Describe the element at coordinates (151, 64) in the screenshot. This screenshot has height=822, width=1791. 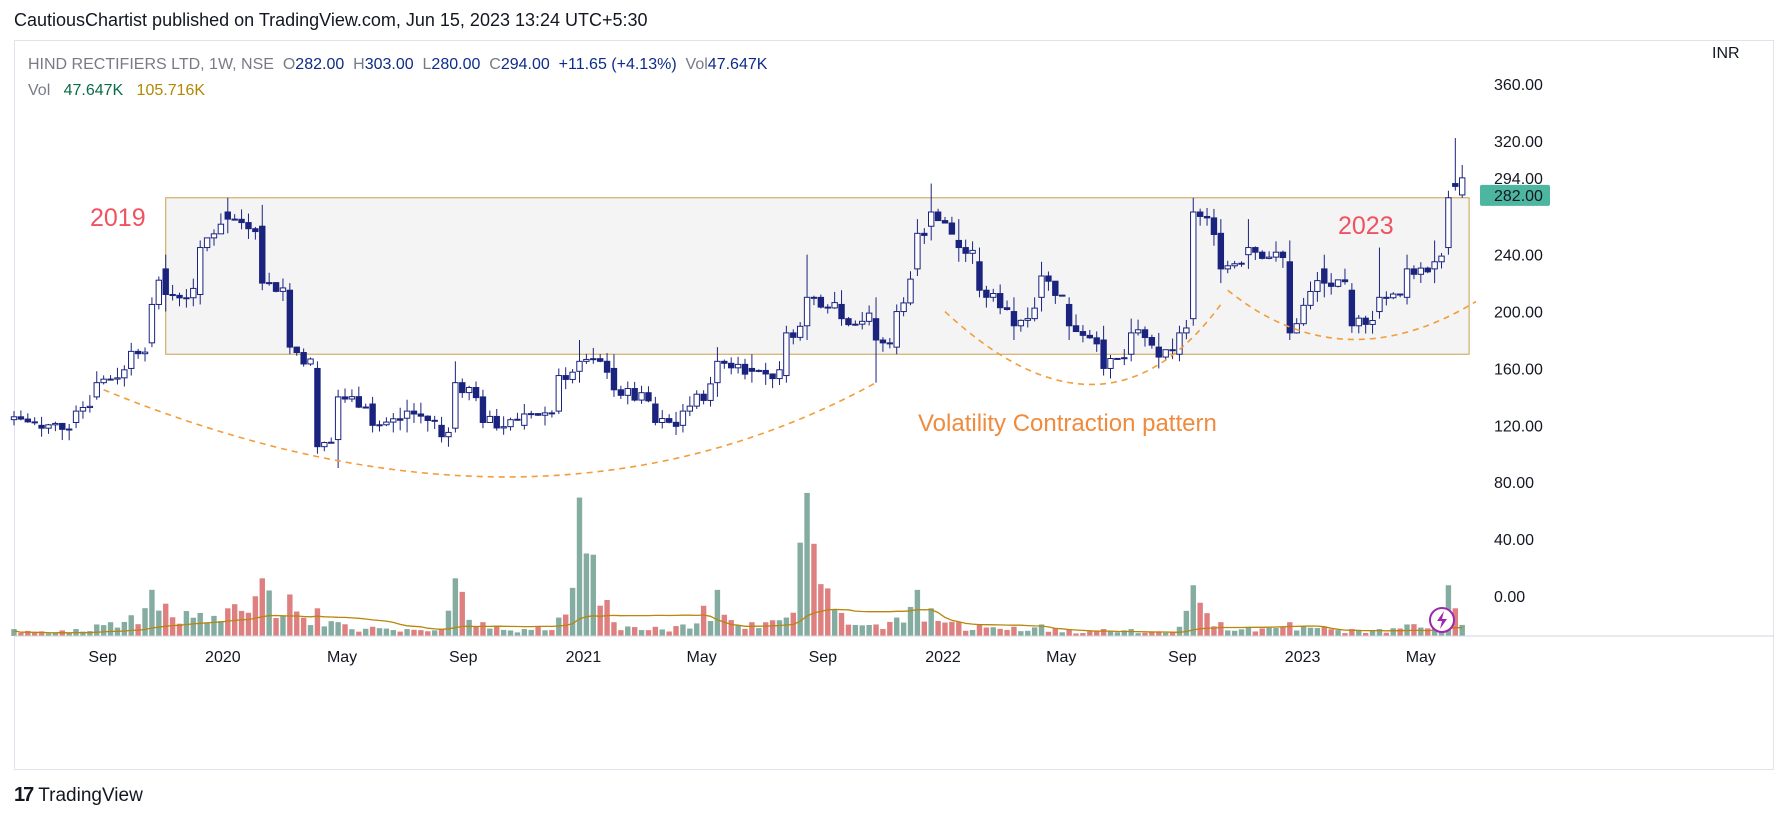
I see `symbol-label: HIND RECTIFIERS LTD, 1W, NSE` at that location.